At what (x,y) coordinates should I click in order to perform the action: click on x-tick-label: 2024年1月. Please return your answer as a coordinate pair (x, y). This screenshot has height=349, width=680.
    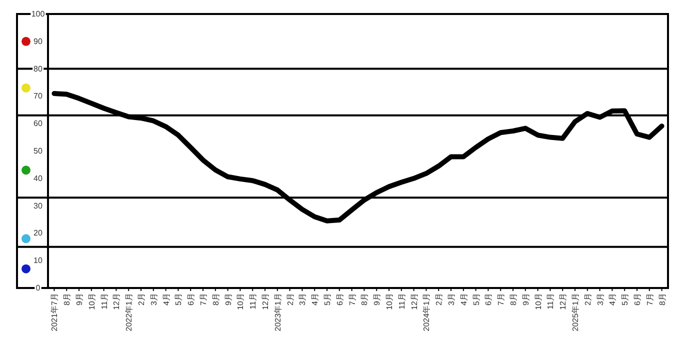
    Looking at the image, I should click on (427, 312).